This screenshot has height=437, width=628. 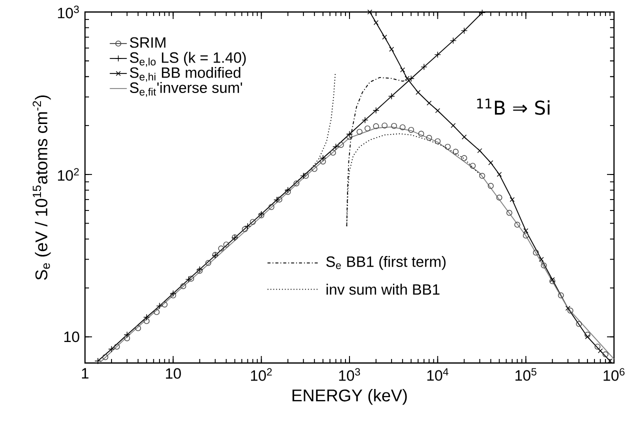 I want to click on x-axis-title: ENERGY (keV), so click(x=349, y=397).